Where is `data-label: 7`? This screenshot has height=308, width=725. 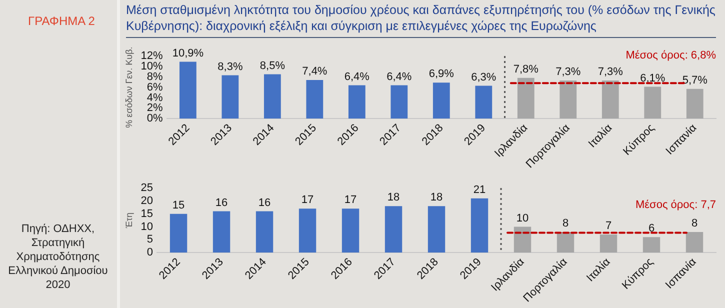 data-label: 7 is located at coordinates (608, 226).